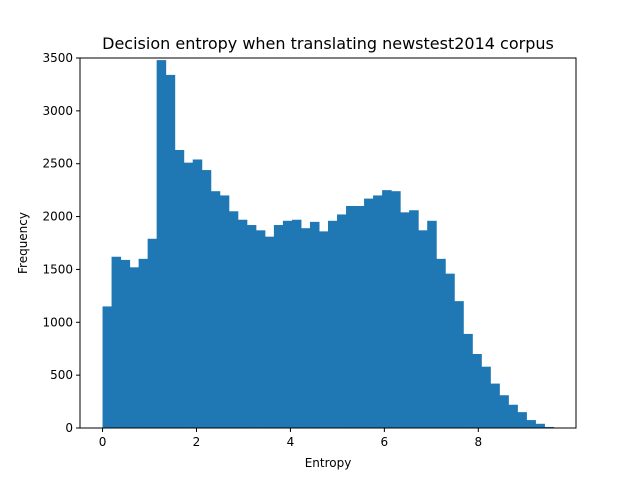 The image size is (640, 480). Describe the element at coordinates (197, 442) in the screenshot. I see `x-tick-label: 2` at that location.